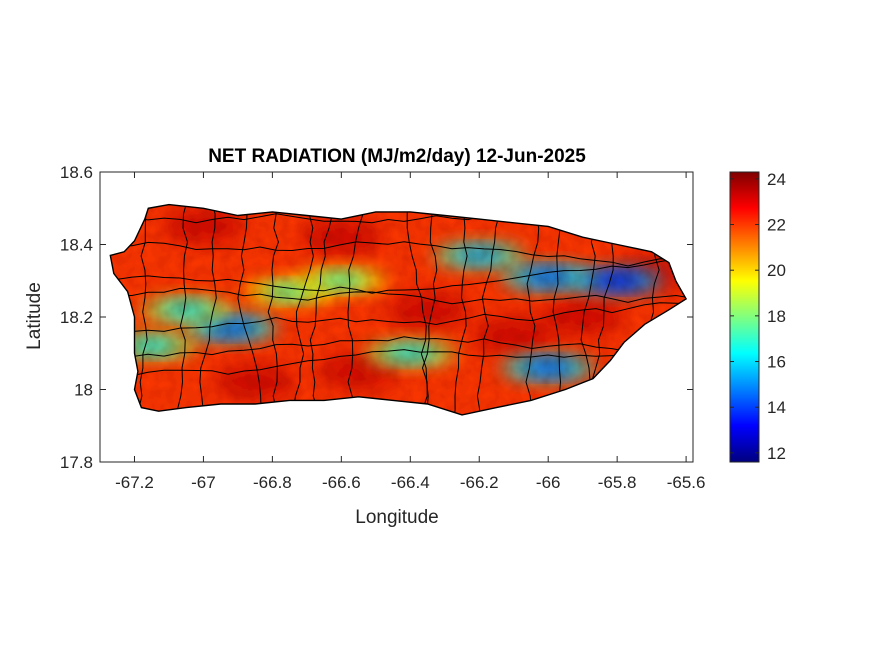 Image resolution: width=875 pixels, height=656 pixels. I want to click on colorbar-tick-label: 22, so click(776, 225).